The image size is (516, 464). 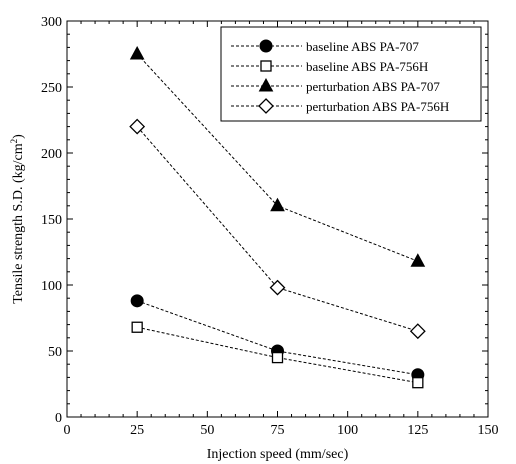 I want to click on y-tick-label: 0, so click(x=58, y=418).